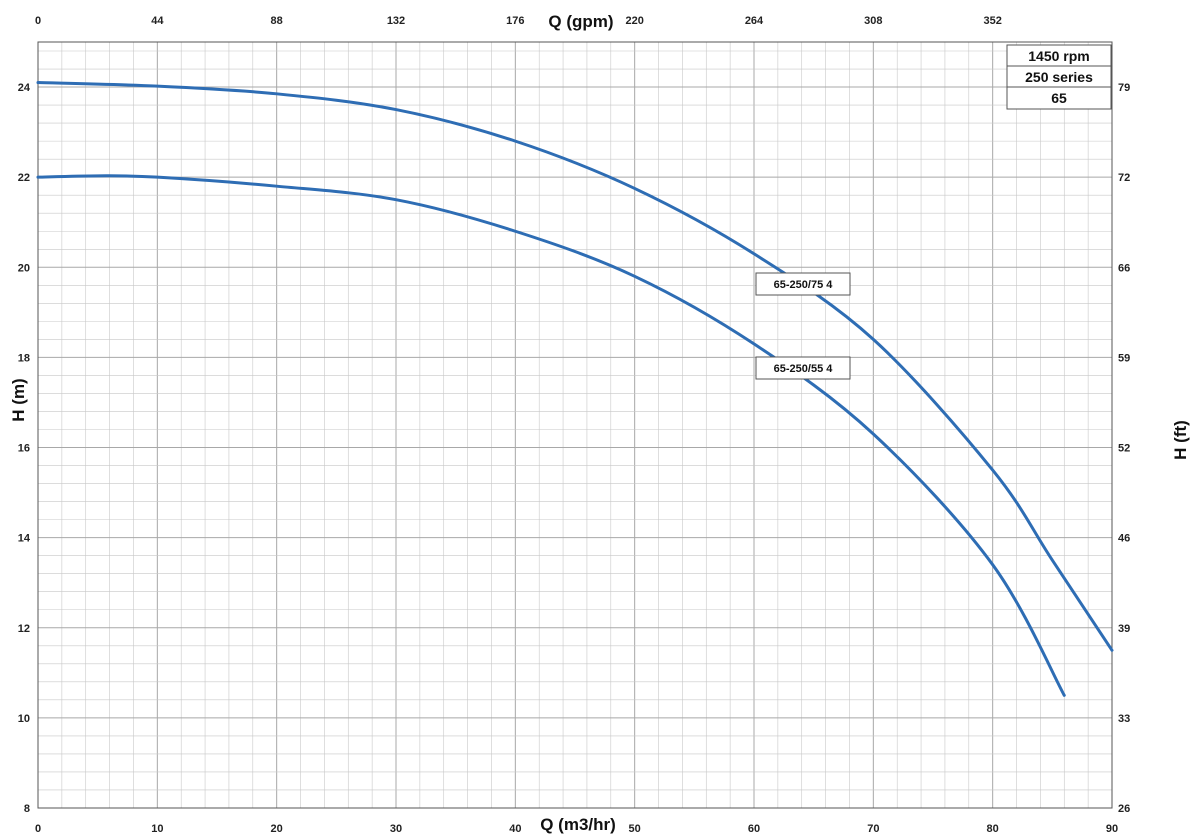 The height and width of the screenshot is (839, 1196). Describe the element at coordinates (580, 21) in the screenshot. I see `x-axis-title-top: Q (gpm)` at that location.